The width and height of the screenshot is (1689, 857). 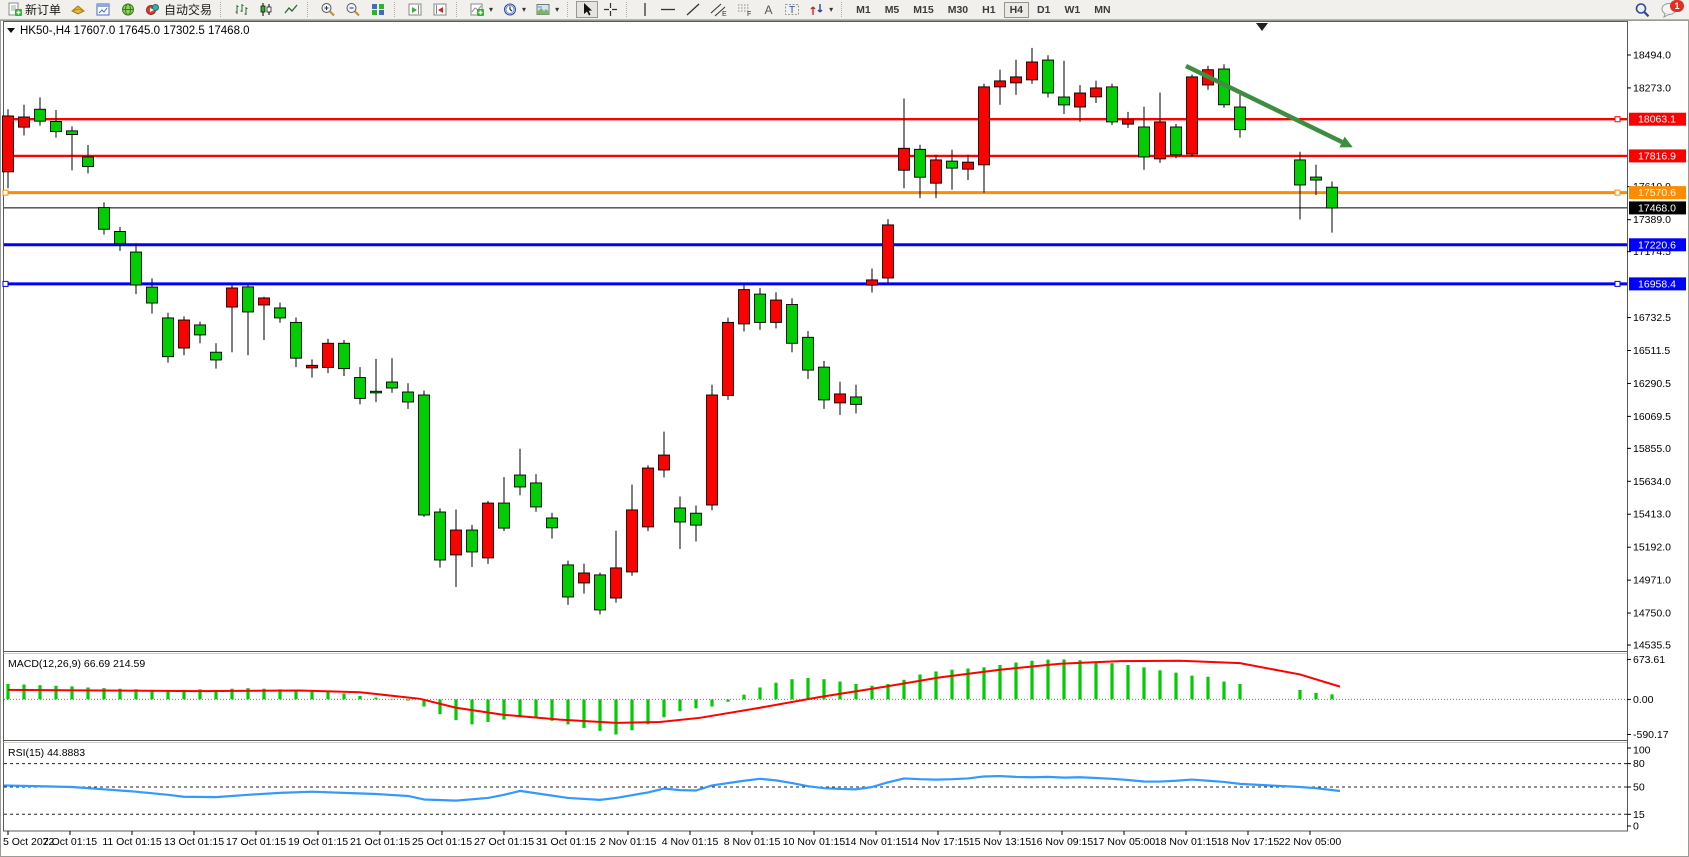 I want to click on svg-text: A, so click(x=769, y=10).